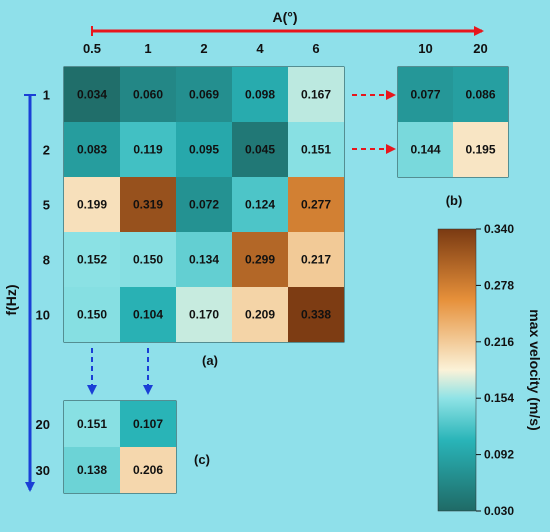 The height and width of the screenshot is (532, 550). I want to click on cell-value-label: 0.277, so click(316, 205).